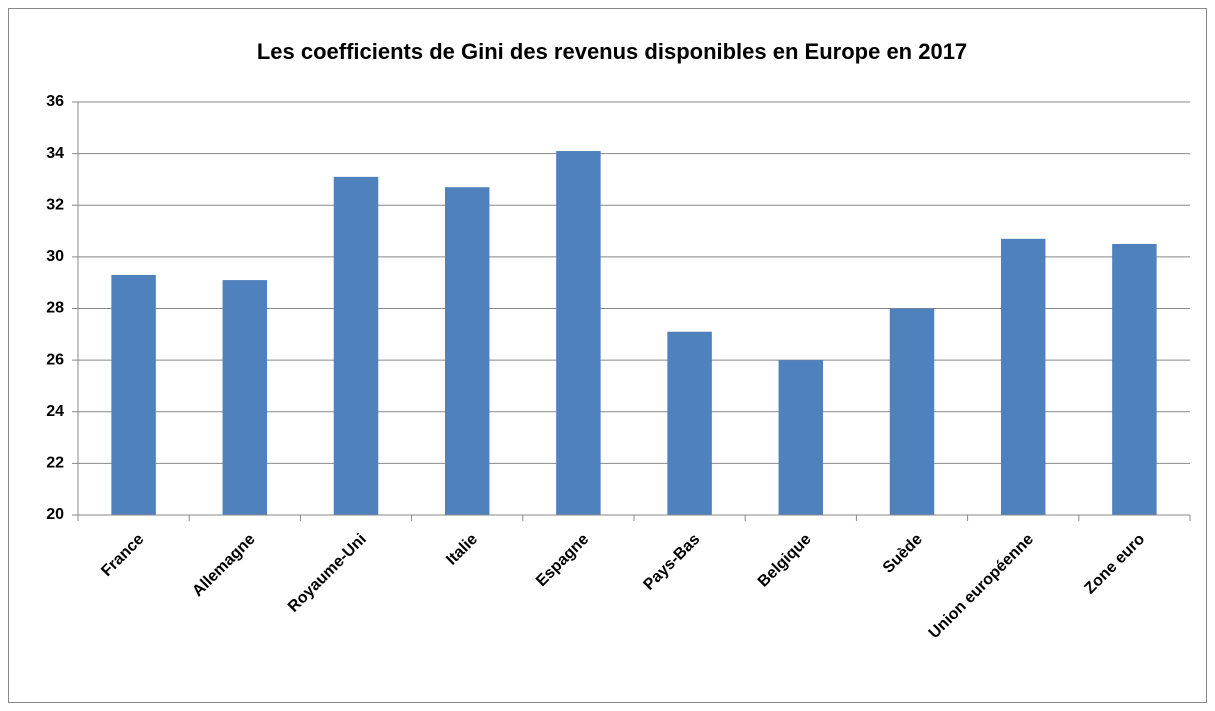 The height and width of the screenshot is (711, 1215). Describe the element at coordinates (55, 153) in the screenshot. I see `y-tick-label: 34` at that location.